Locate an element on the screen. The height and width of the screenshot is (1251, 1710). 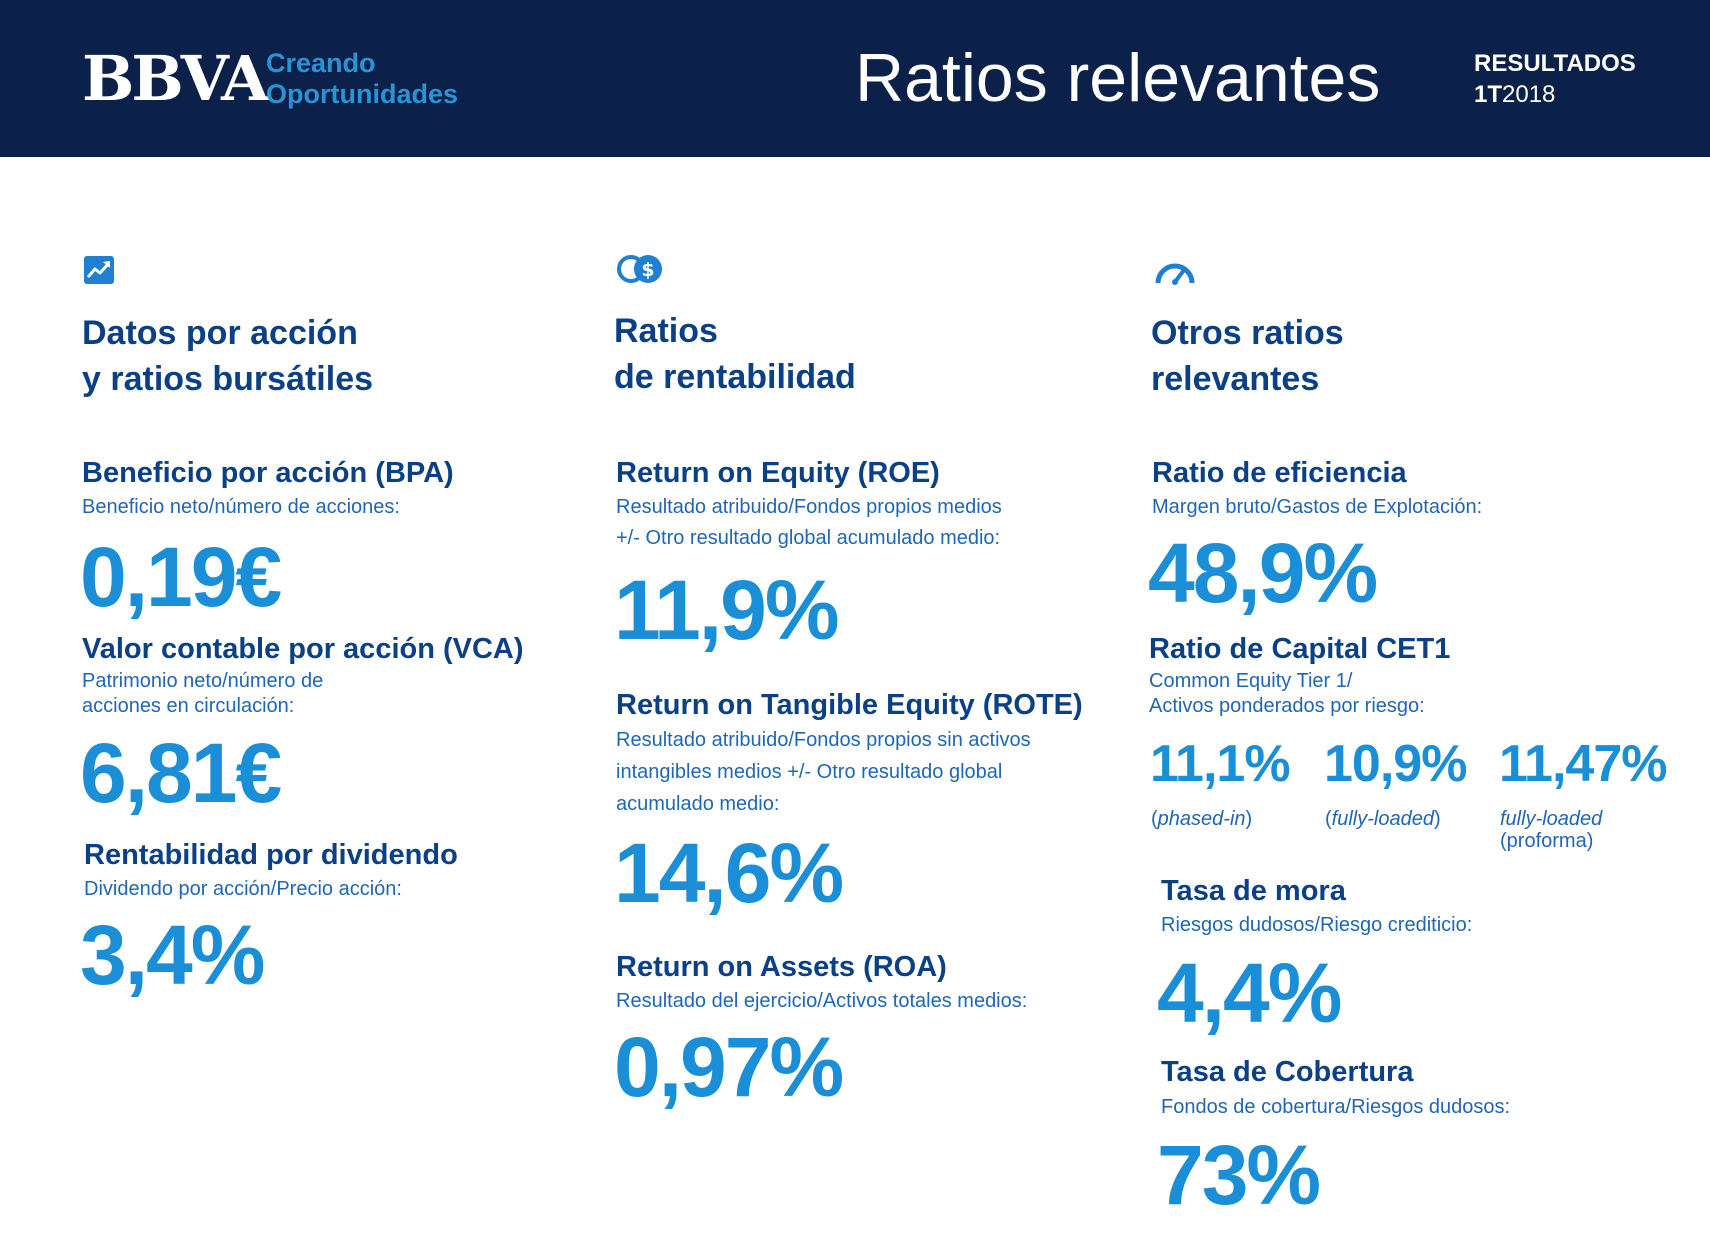
cet1-proforma-note: fully-loaded (proforma) is located at coordinates (1551, 830).